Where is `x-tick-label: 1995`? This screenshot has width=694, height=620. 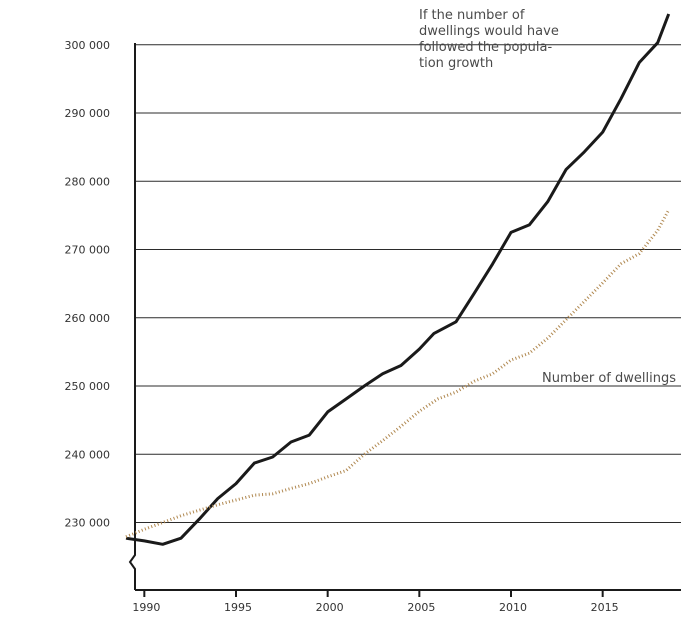
x-tick-label: 1995 is located at coordinates (238, 607).